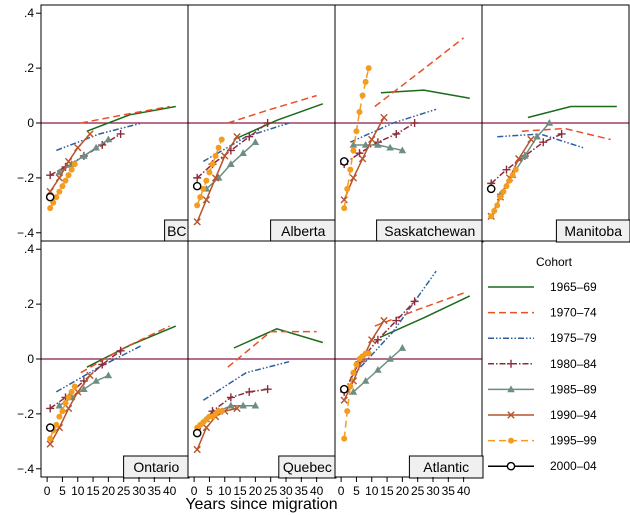  I want to click on panel-atlantic: Atlantic 0 5 10 15 20 25 30 35 40, so click(409, 369).